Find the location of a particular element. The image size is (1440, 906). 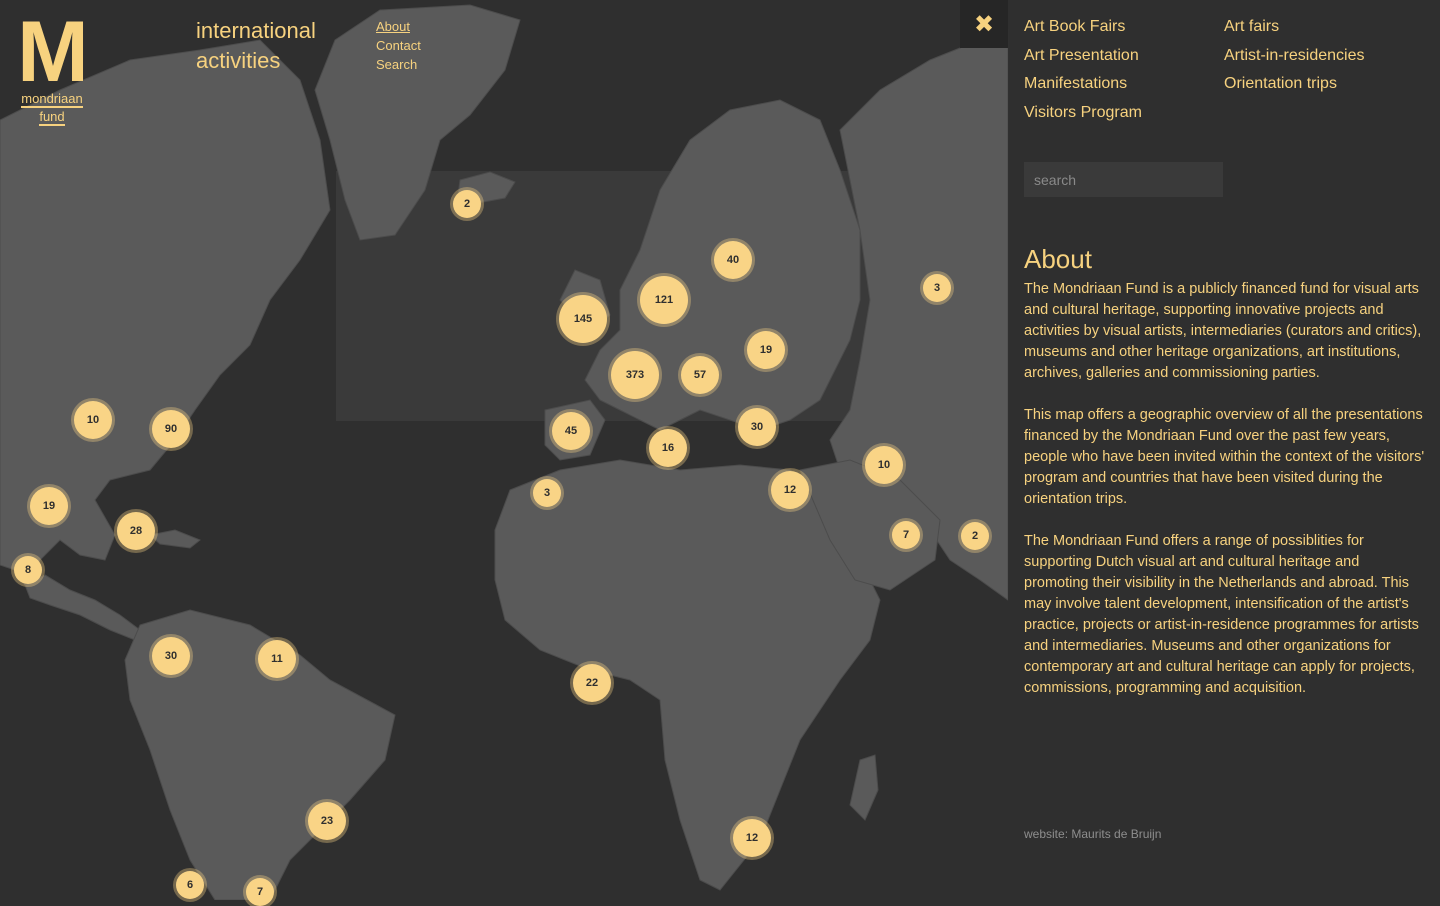

map-cluster-marker: 373 is located at coordinates (635, 375).